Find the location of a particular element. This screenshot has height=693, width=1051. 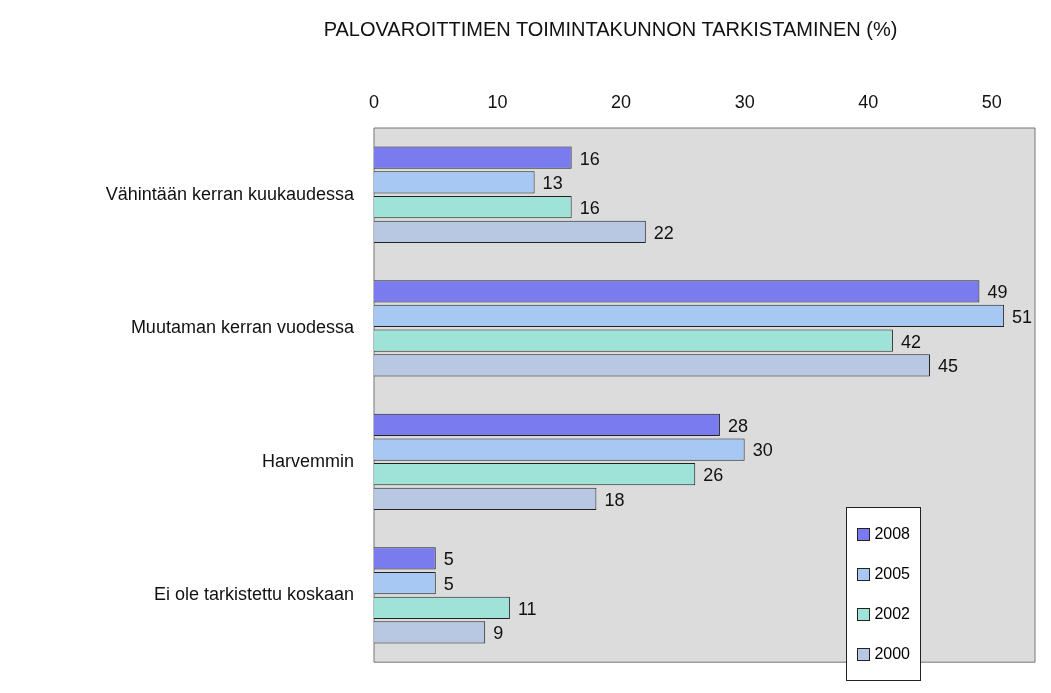

data-label: 45 is located at coordinates (948, 366).